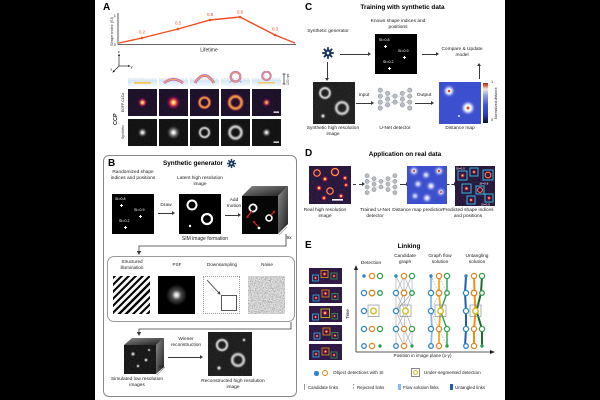 The width and height of the screenshot is (600, 400). Describe the element at coordinates (275, 29) in the screenshot. I see `svg-text: 0.3` at that location.